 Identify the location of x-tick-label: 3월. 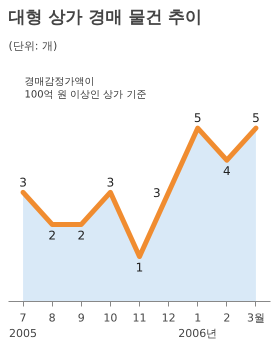
(255, 318).